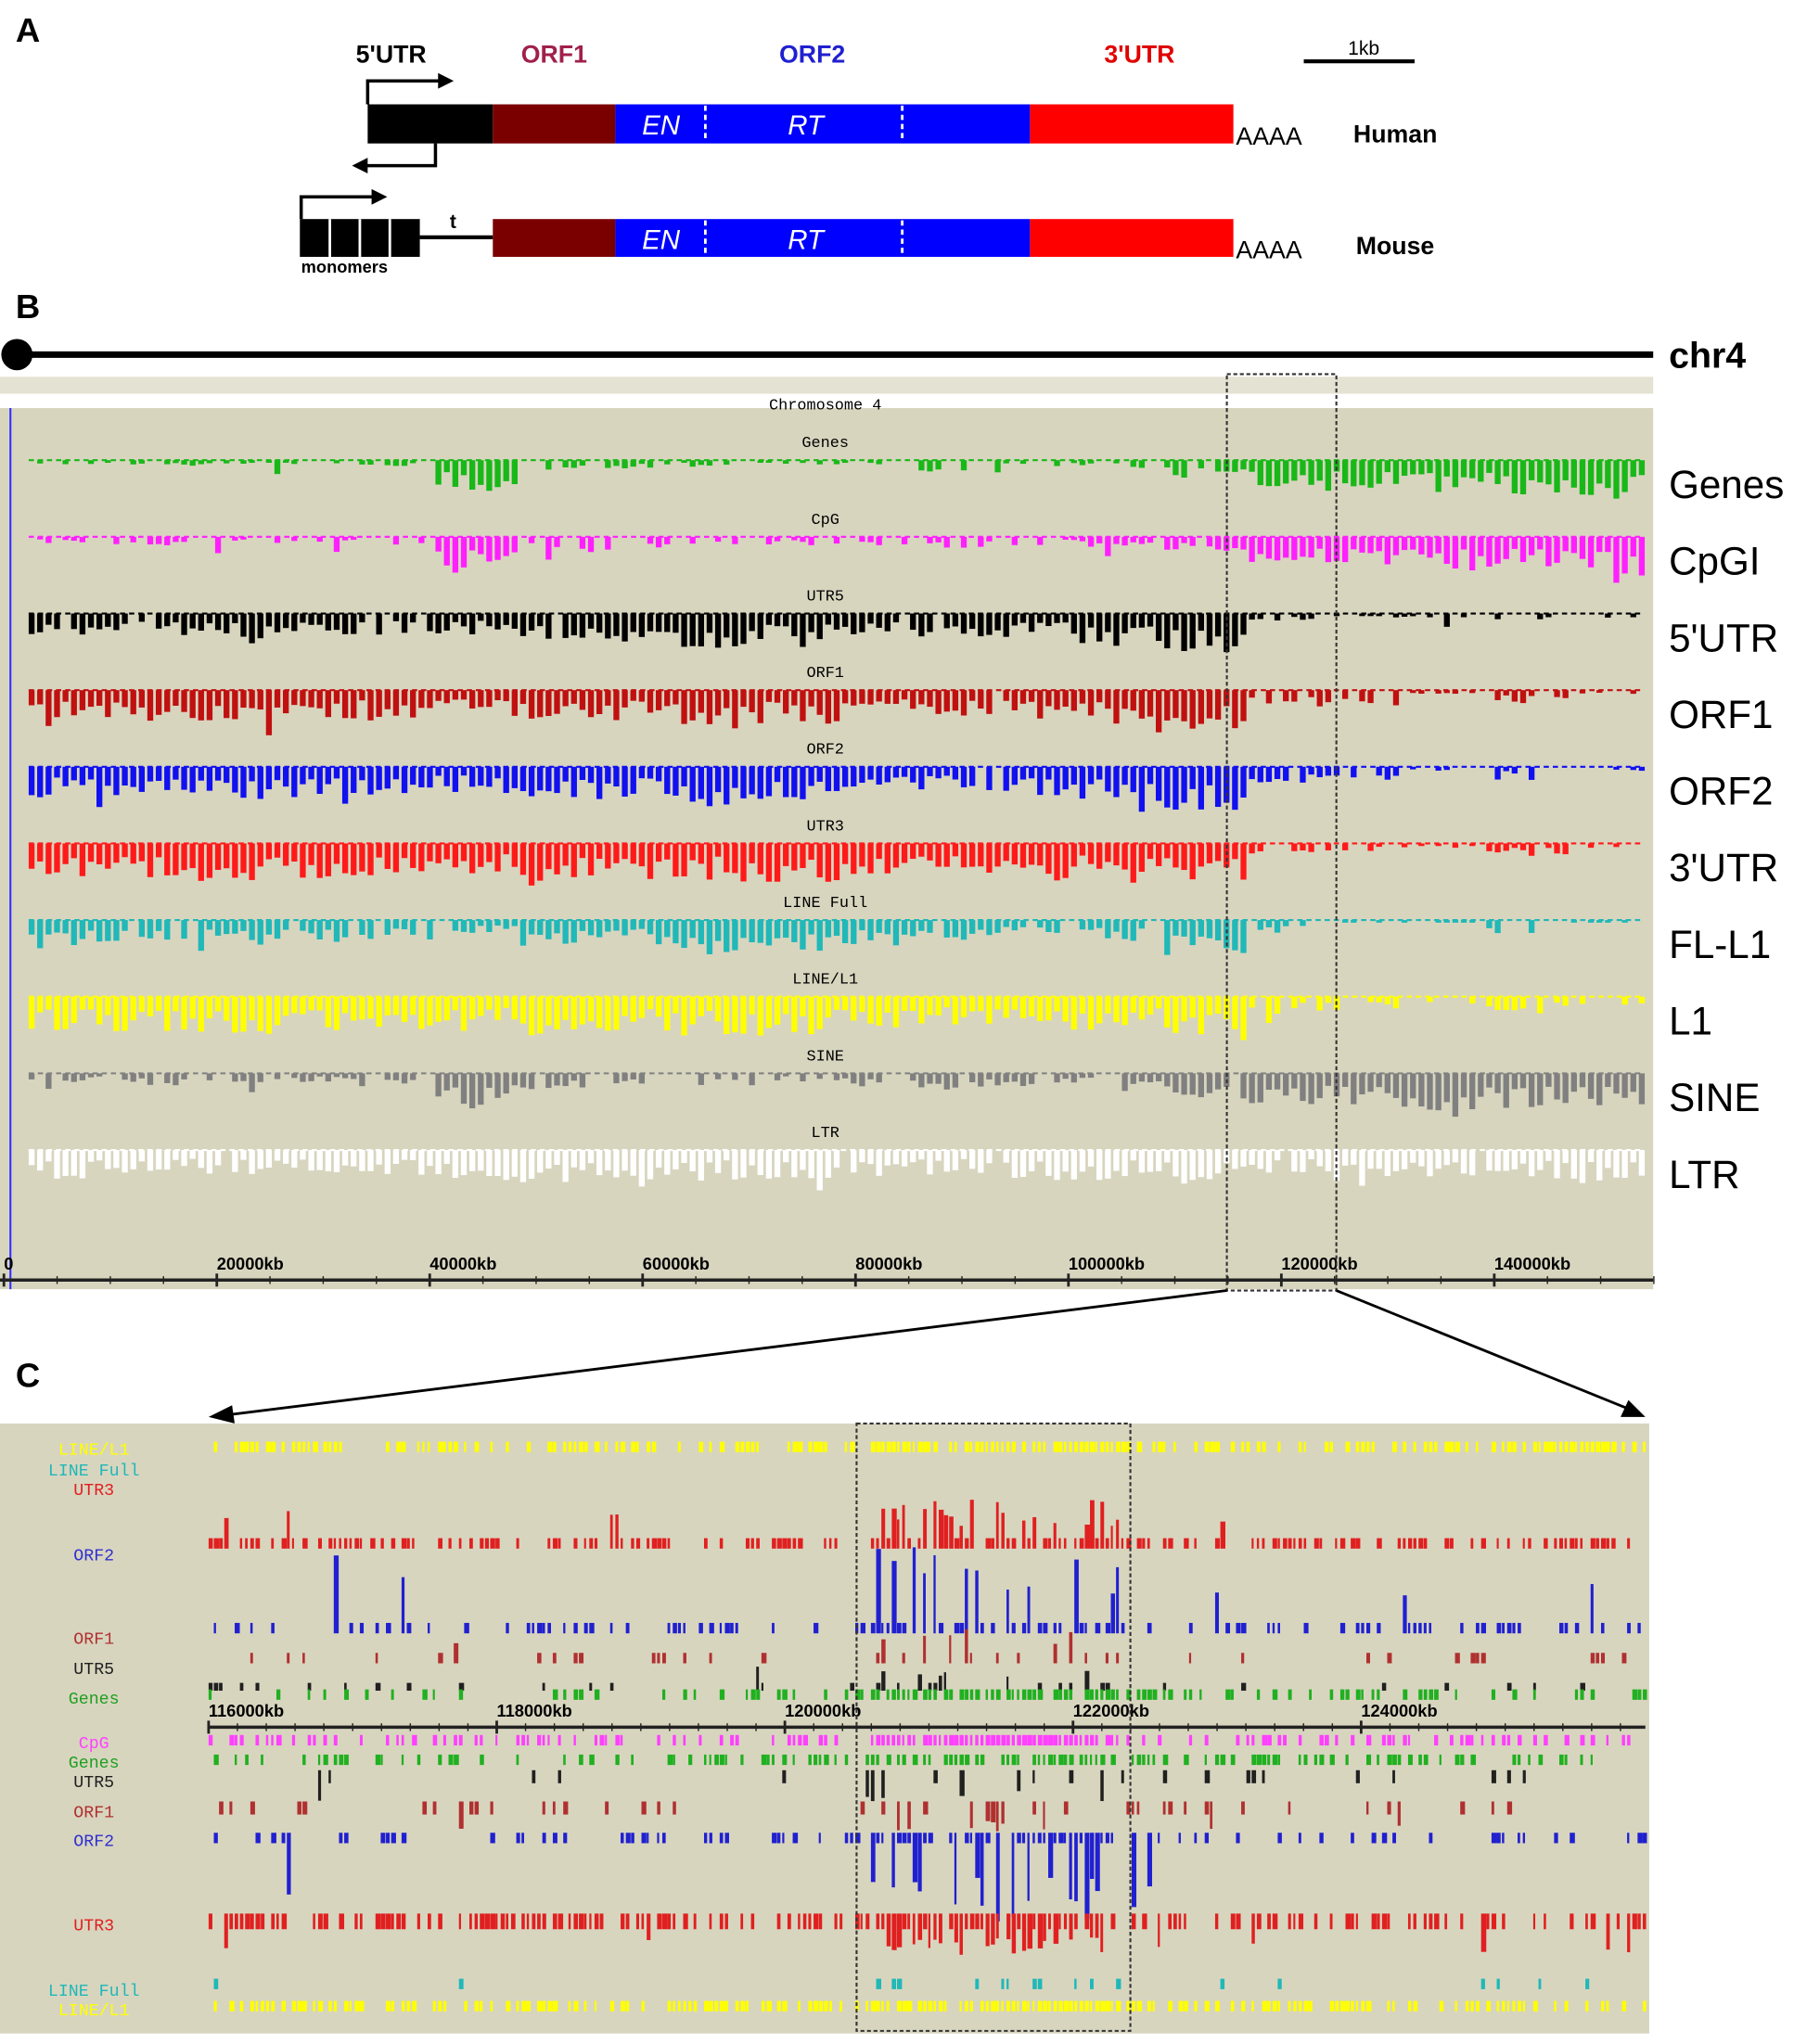 This screenshot has width=1794, height=2044. Describe the element at coordinates (920, 1740) in the screenshot. I see `track-cpg-lower` at that location.